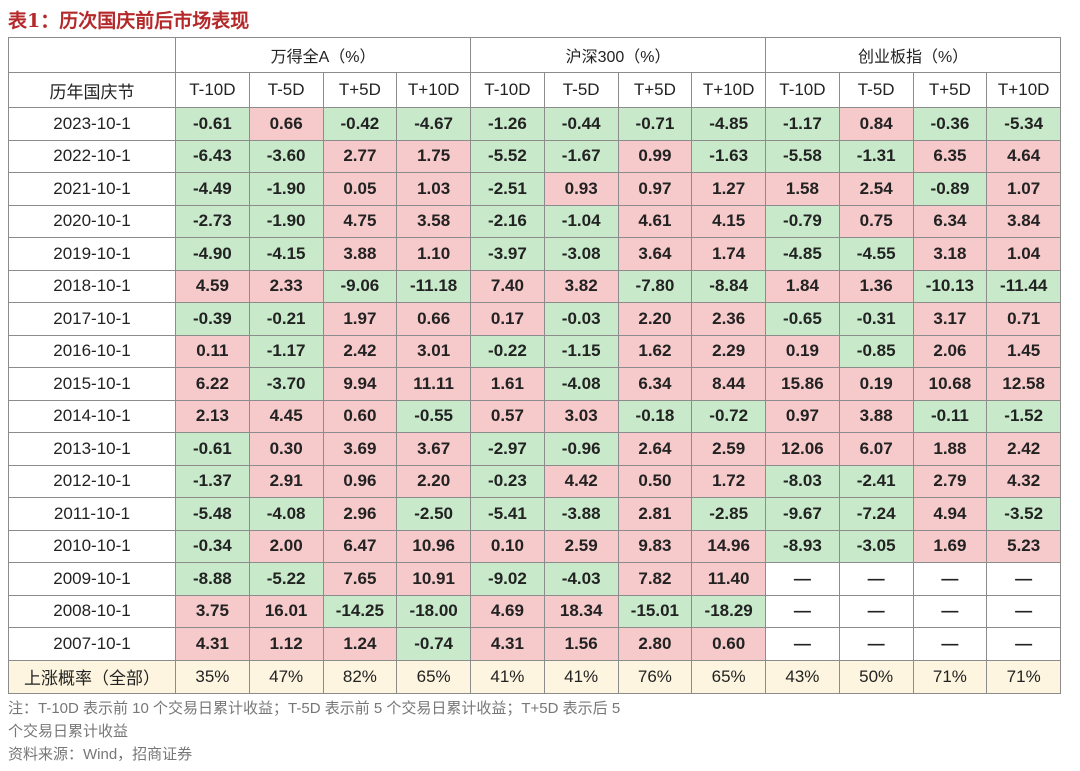  I want to click on value-cell: 1.62, so click(655, 351).